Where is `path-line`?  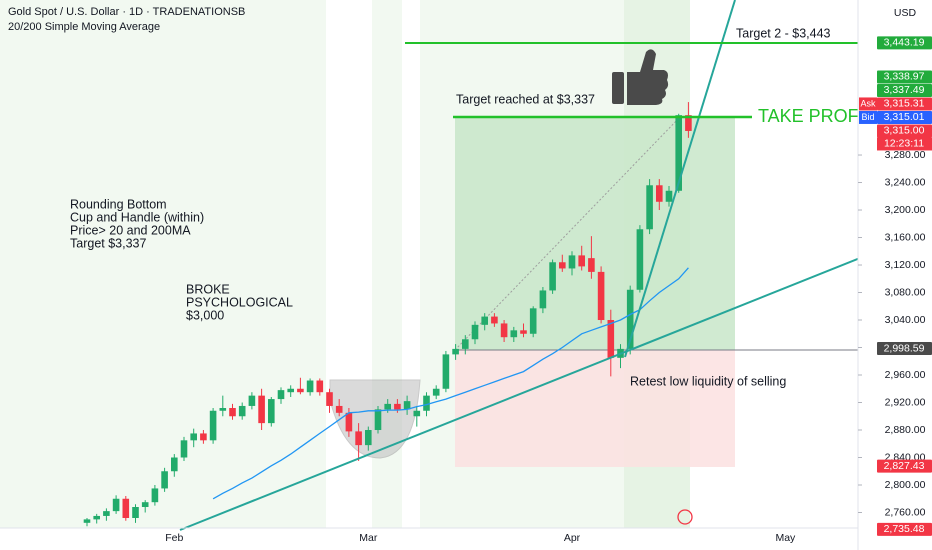 path-line is located at coordinates (567, 233).